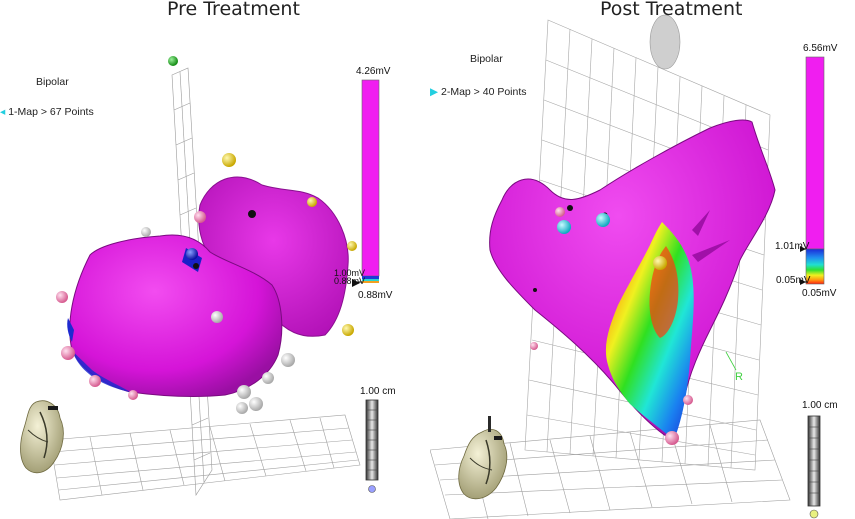  I want to click on mode-label: Bipolar, so click(52, 82).